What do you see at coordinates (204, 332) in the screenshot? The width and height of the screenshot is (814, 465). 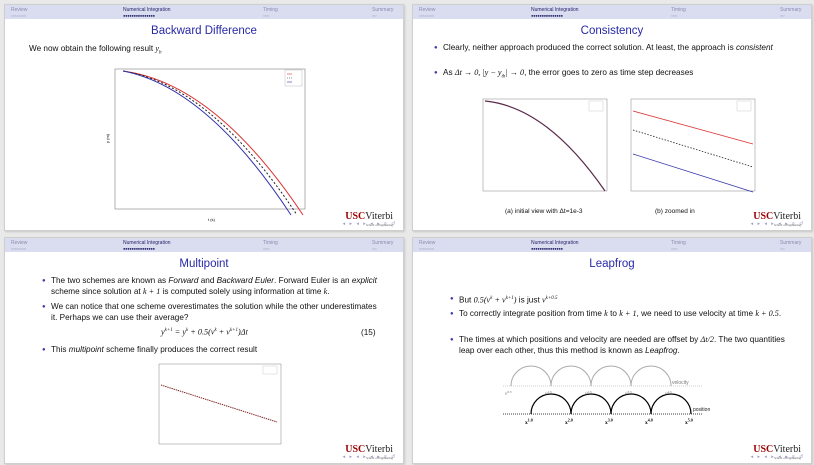 I see `equation-15: yk+1 = yk + 0.5(vk + vk+1)Δt` at bounding box center [204, 332].